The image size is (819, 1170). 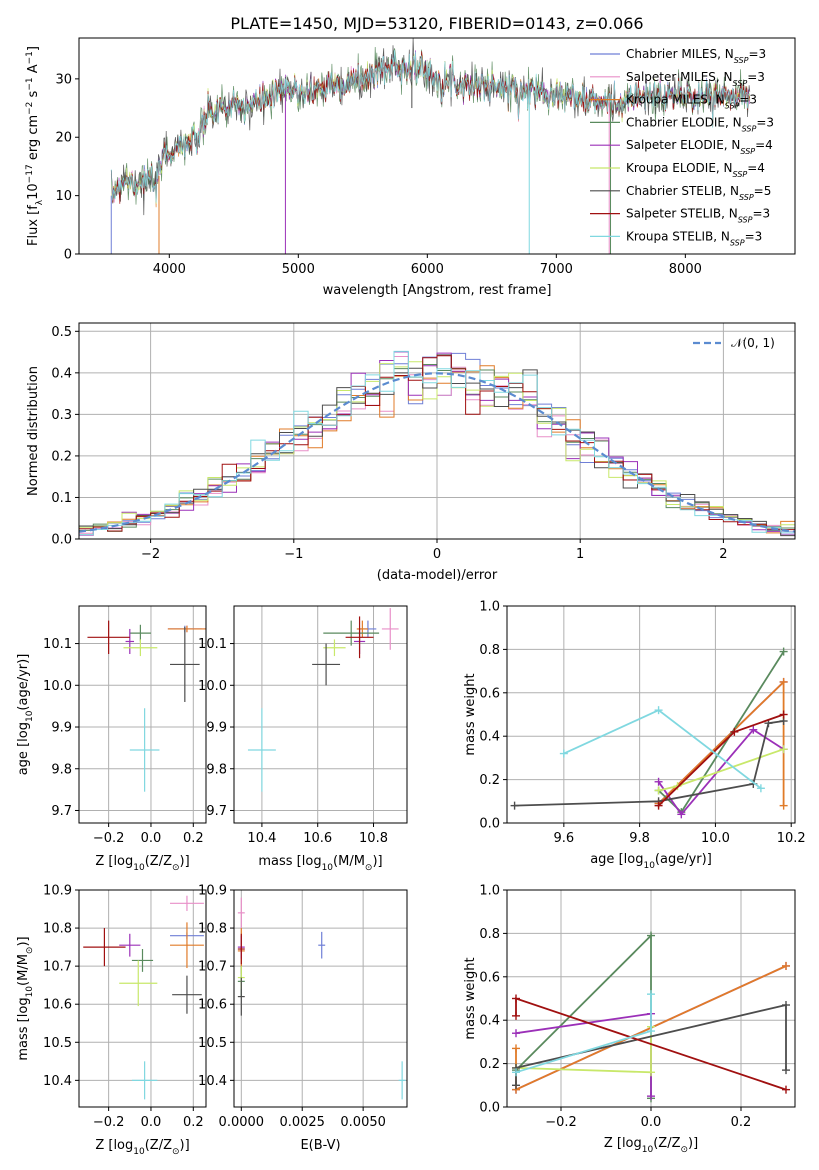 What do you see at coordinates (298, 269) in the screenshot?
I see `spectrum-xtick-label: 5000` at bounding box center [298, 269].